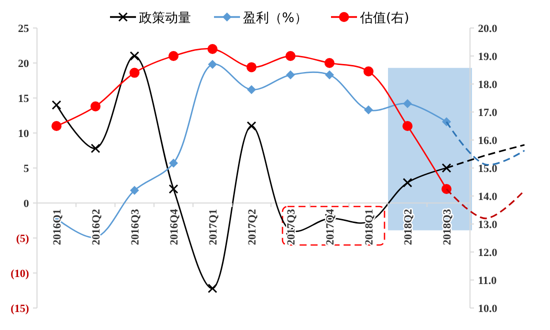  Describe the element at coordinates (330, 227) in the screenshot. I see `x-tick-label: 2017Q4` at that location.